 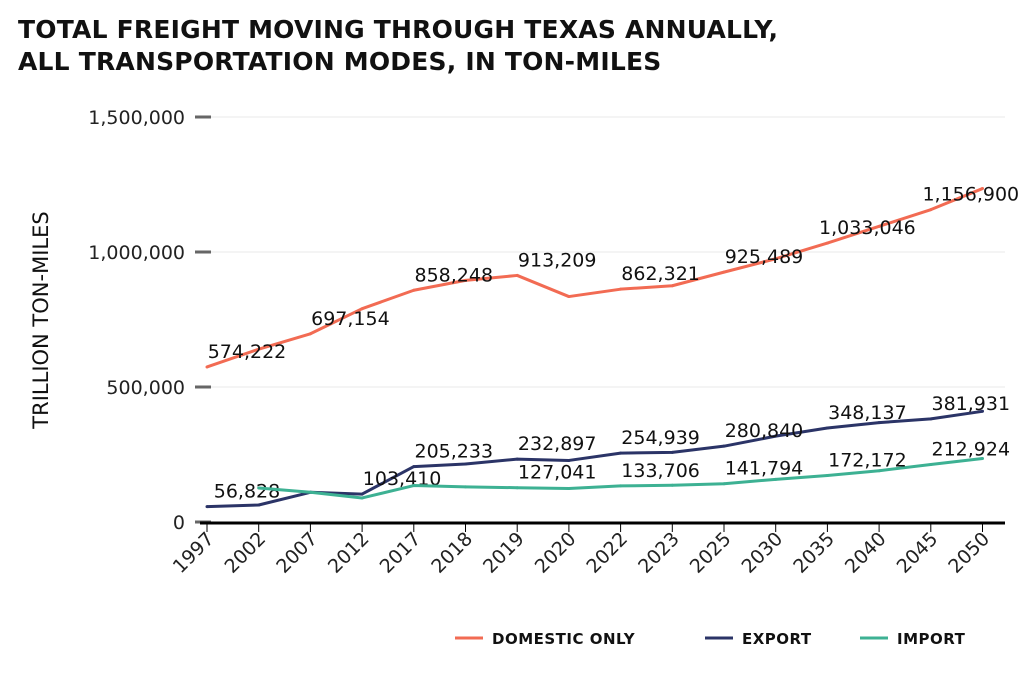 I want to click on data-label: 862,321, so click(x=660, y=274).